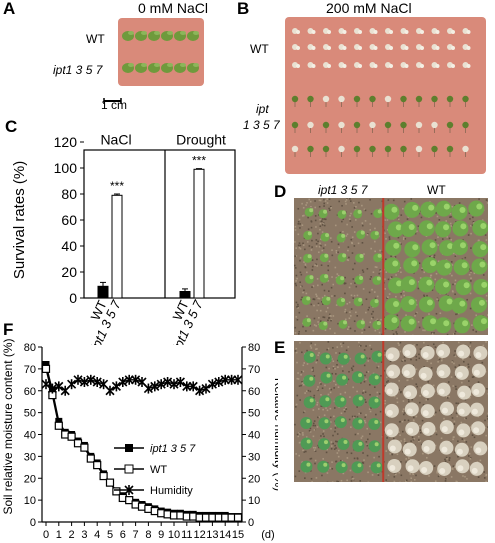 The height and width of the screenshot is (543, 495). What do you see at coordinates (343, 190) in the screenshot?
I see `panel-d-mutant-label: ipt1 3 5 7` at bounding box center [343, 190].